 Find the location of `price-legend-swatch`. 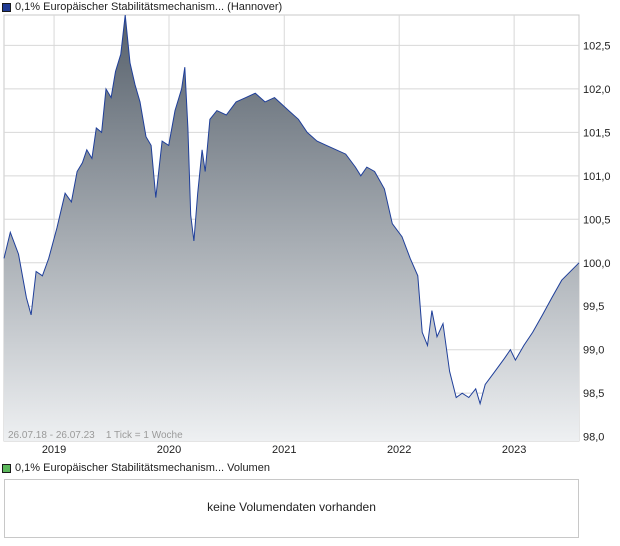

price-legend-swatch is located at coordinates (6, 7).